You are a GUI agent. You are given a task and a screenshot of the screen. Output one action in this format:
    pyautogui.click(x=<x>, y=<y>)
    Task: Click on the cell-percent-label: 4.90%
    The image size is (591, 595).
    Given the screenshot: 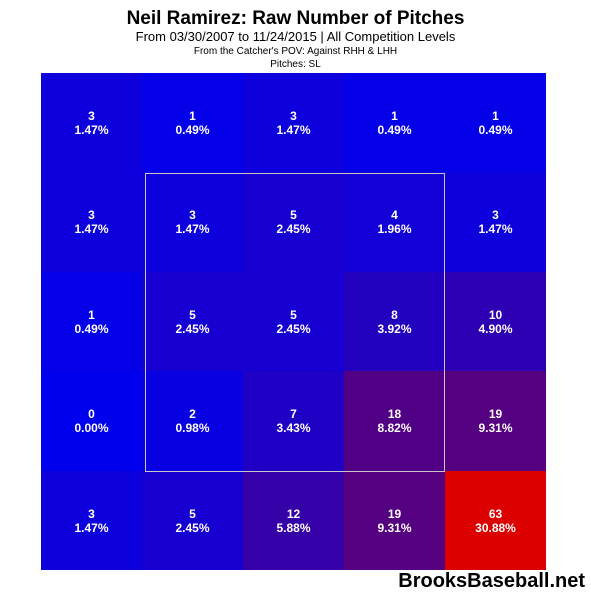 What is the action you would take?
    pyautogui.click(x=495, y=328)
    